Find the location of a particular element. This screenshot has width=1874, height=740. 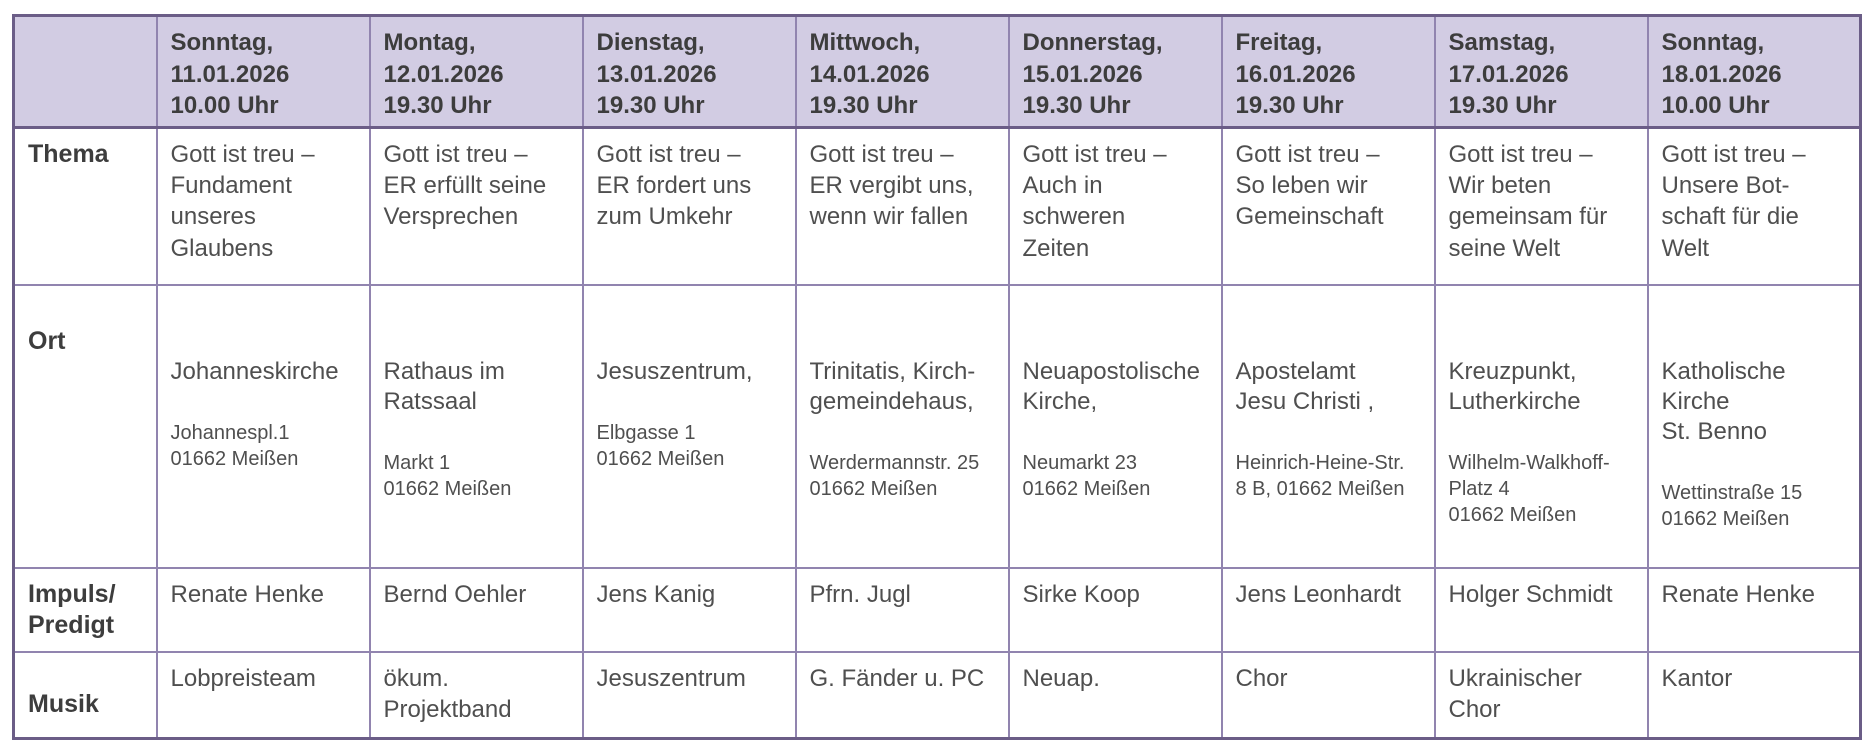

header-cell-dienstag-13: Dienstag, 13.01.2026 19.30 Uhr is located at coordinates (689, 72).